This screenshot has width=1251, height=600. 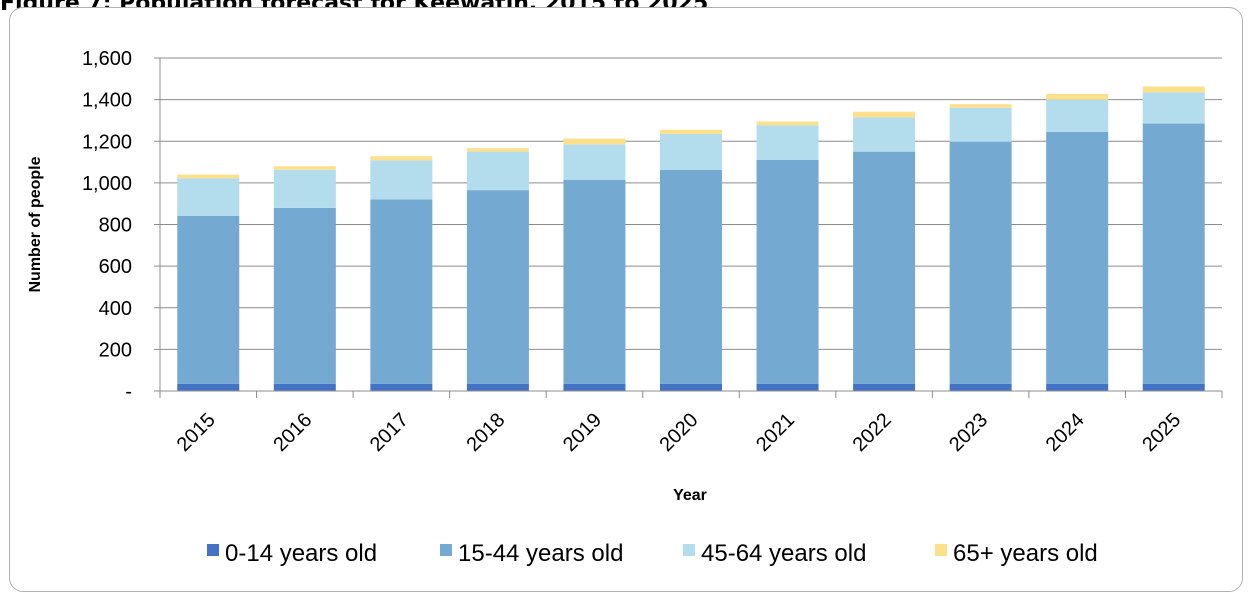 What do you see at coordinates (582, 432) in the screenshot?
I see `x-tick-label-2019: 2019` at bounding box center [582, 432].